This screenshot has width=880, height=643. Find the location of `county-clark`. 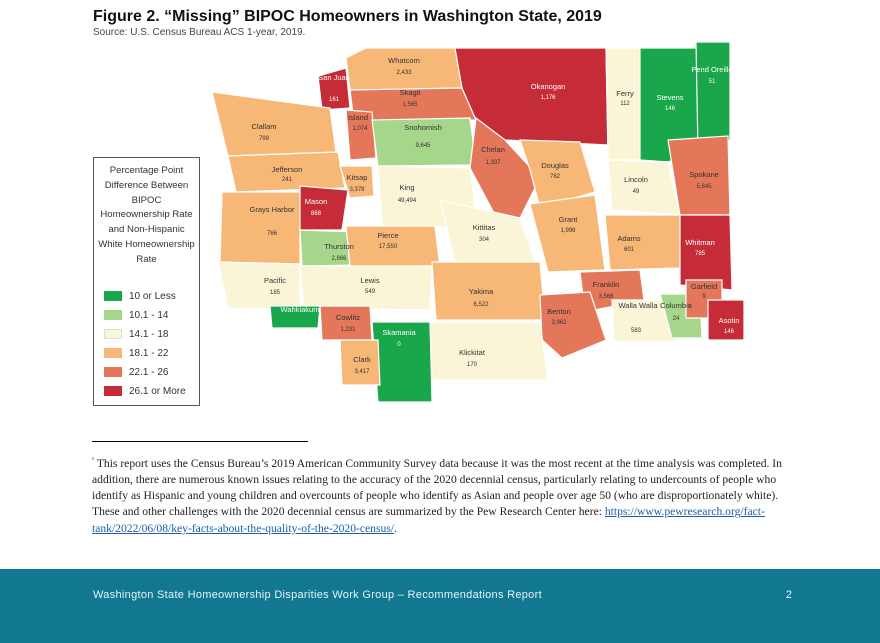

county-clark is located at coordinates (360, 362).